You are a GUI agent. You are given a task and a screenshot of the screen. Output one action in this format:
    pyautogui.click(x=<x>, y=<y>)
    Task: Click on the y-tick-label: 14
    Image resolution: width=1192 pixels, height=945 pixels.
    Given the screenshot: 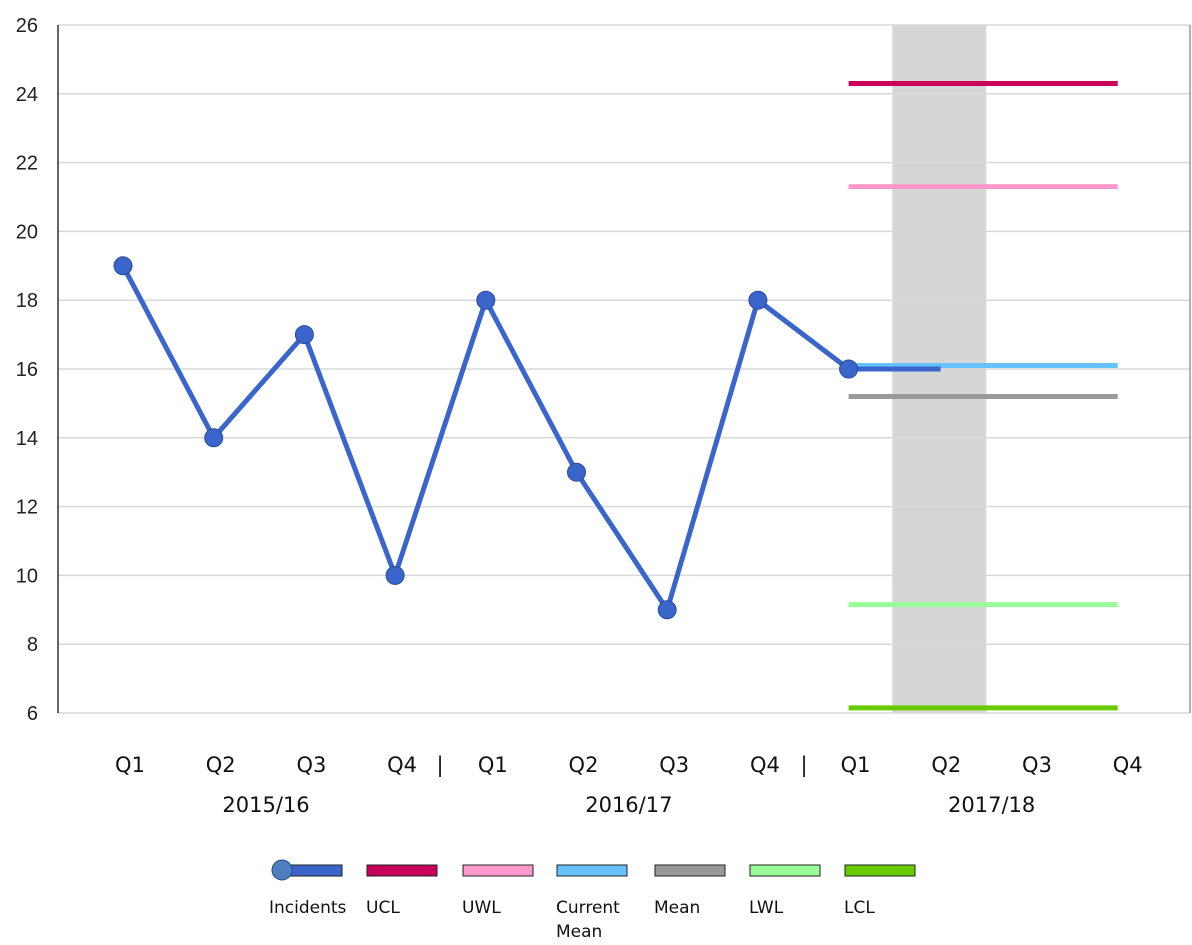 What is the action you would take?
    pyautogui.click(x=27, y=439)
    